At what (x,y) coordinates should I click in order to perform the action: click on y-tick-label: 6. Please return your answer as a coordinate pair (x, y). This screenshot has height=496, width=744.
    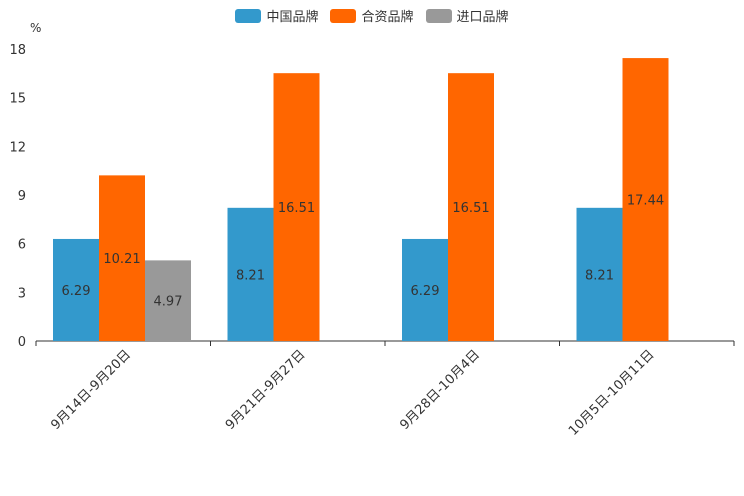
    Looking at the image, I should click on (22, 245).